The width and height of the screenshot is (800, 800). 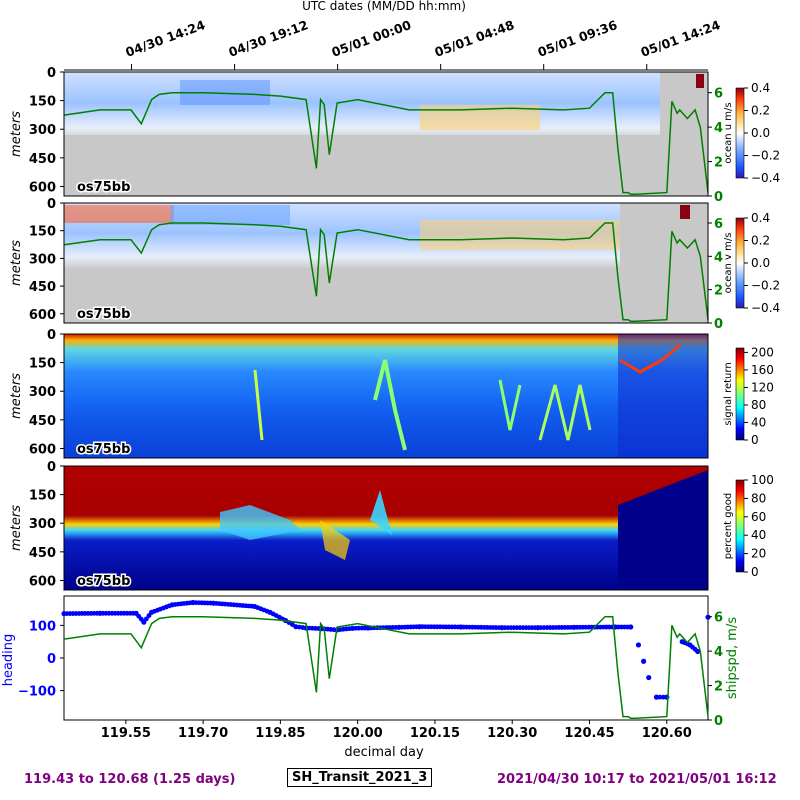 What do you see at coordinates (760, 218) in the screenshot?
I see `colorbar-tick-label: 0.4` at bounding box center [760, 218].